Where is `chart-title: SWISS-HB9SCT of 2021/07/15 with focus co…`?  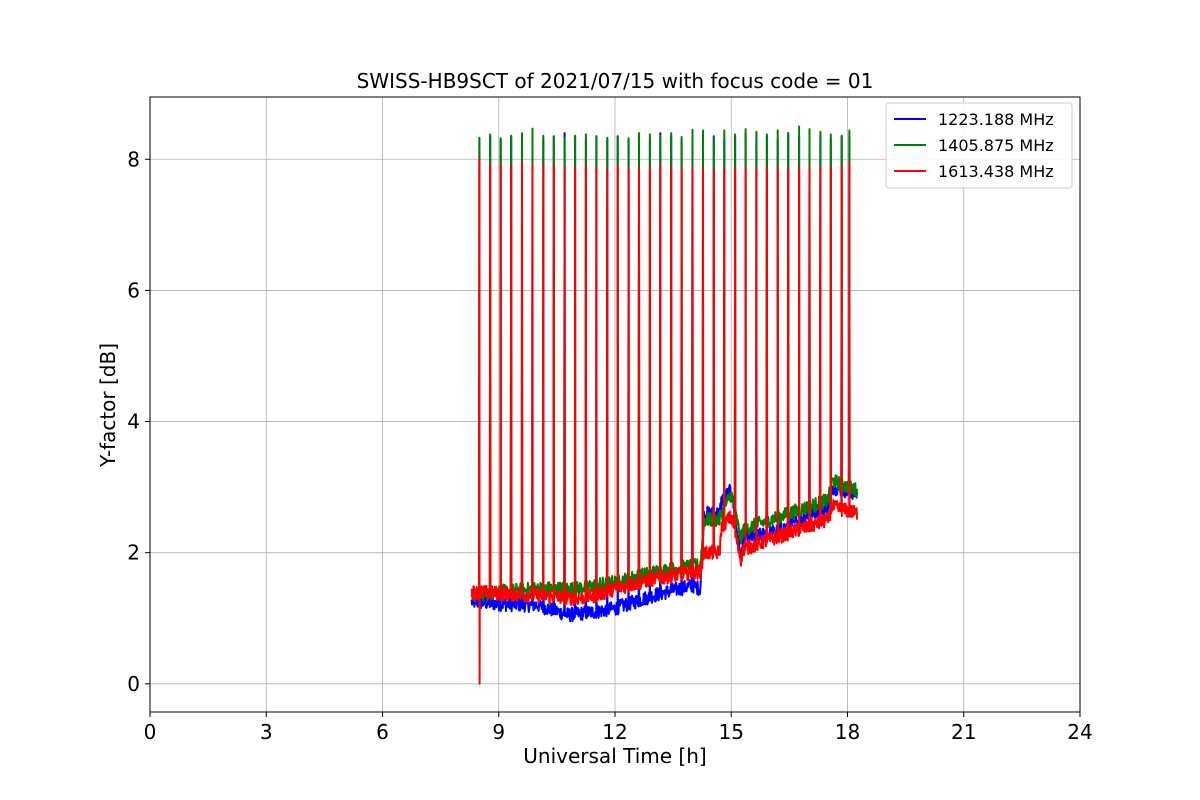
chart-title: SWISS-HB9SCT of 2021/07/15 with focus co… is located at coordinates (615, 81).